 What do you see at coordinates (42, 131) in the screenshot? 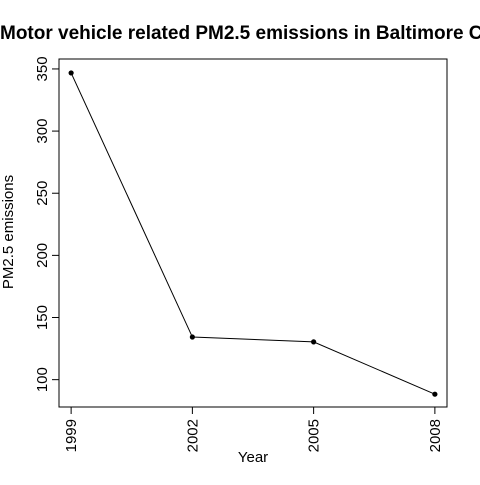
I see `y-tick-label: 300` at bounding box center [42, 131].